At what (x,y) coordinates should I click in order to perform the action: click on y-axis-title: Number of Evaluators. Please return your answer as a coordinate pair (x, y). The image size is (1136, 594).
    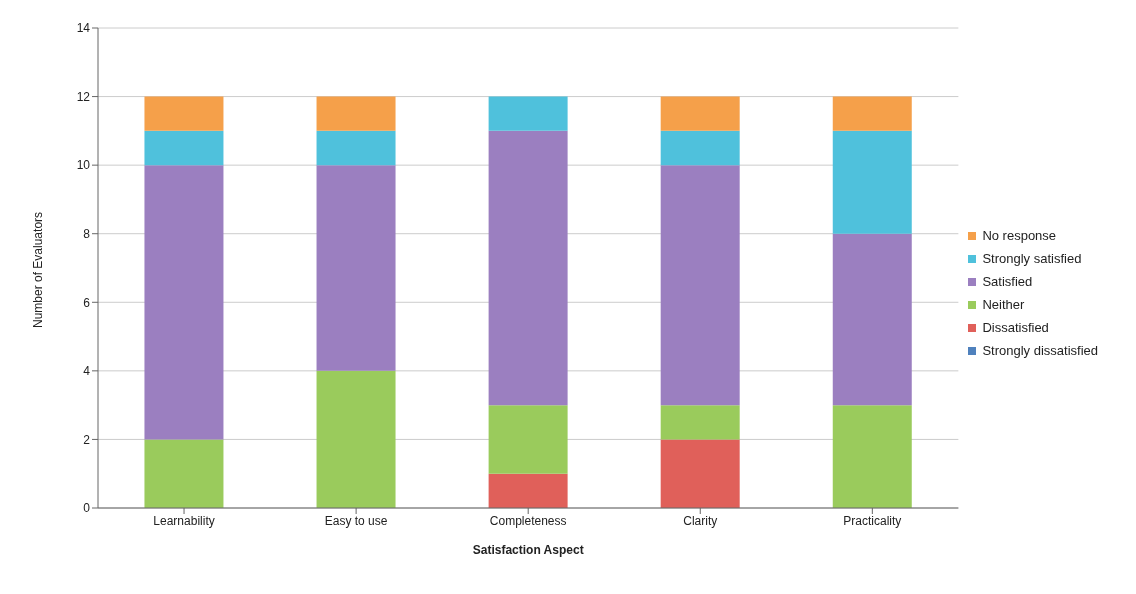
    Looking at the image, I should click on (38, 269).